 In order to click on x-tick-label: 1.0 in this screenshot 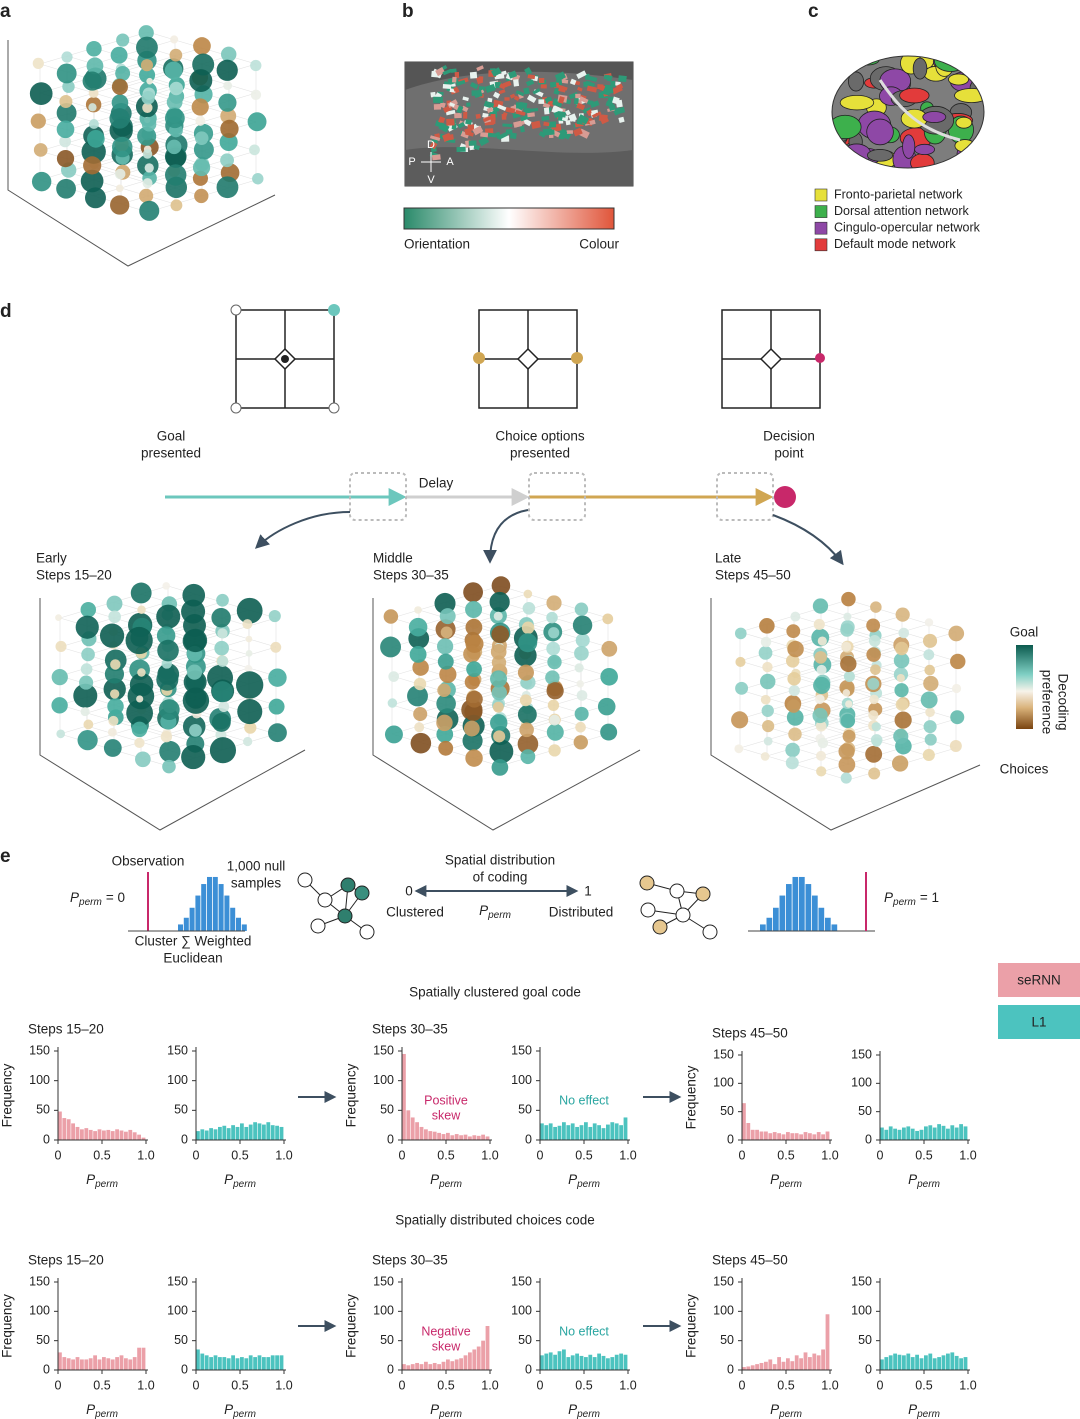, I will do `click(829, 1155)`.